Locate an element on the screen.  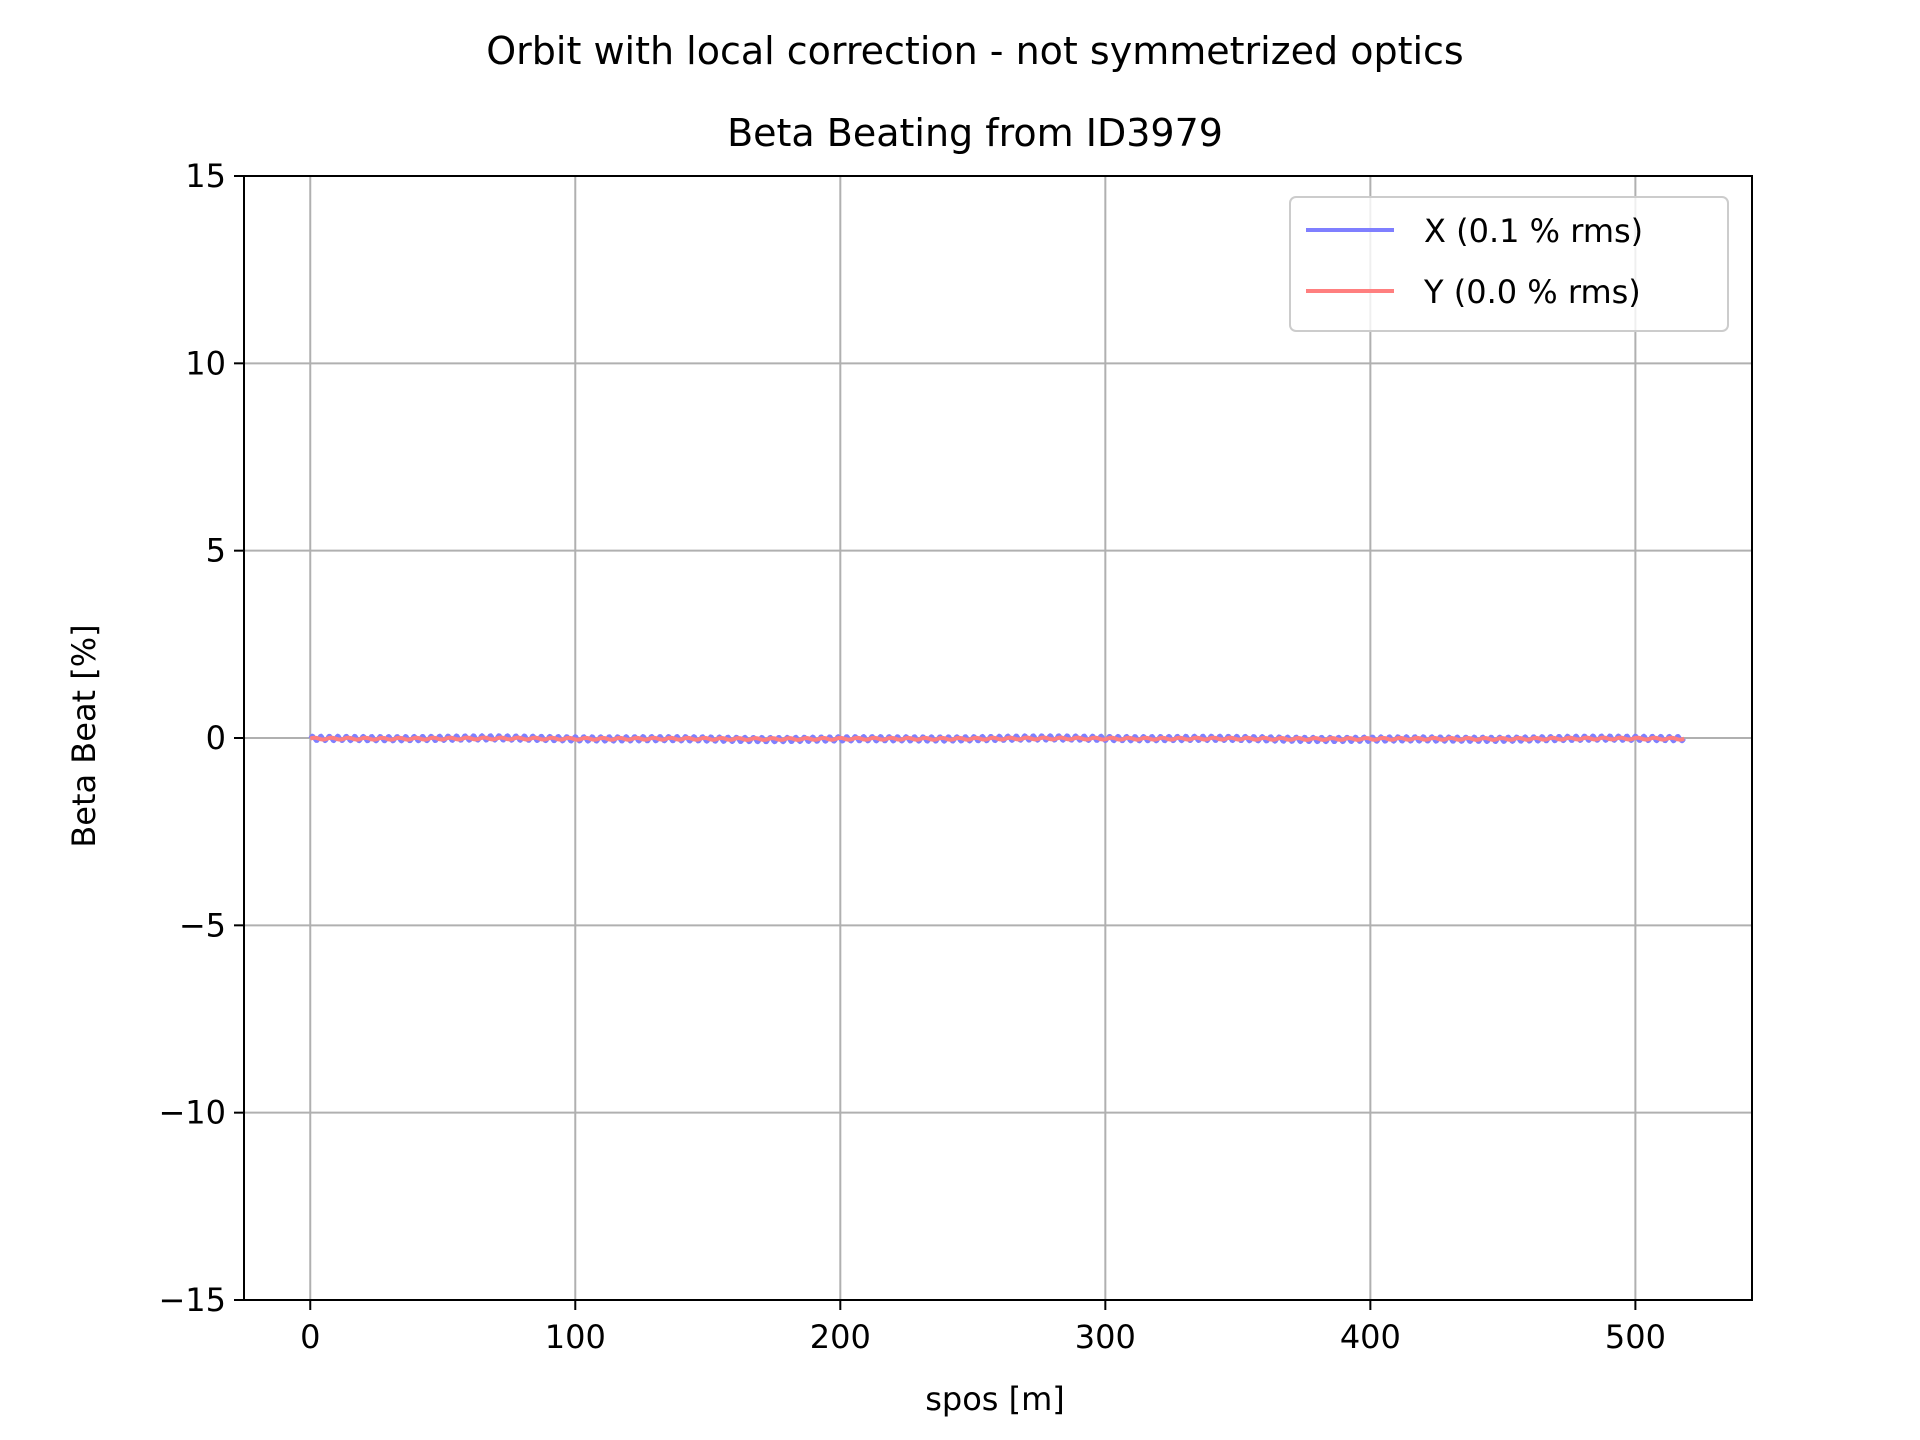
y-axis-label: Beta Beat [%] is located at coordinates (84, 735).